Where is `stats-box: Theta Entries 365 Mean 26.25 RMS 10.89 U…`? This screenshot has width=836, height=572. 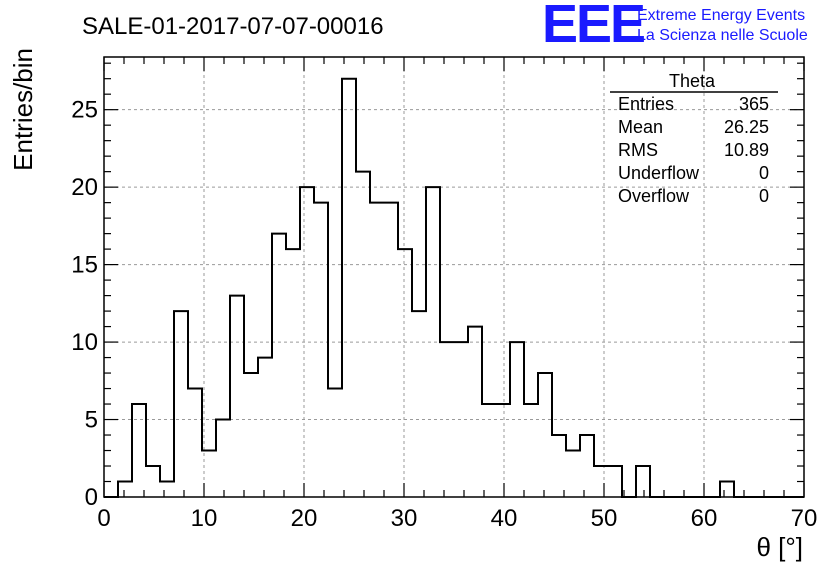 stats-box: Theta Entries 365 Mean 26.25 RMS 10.89 U… is located at coordinates (694, 138).